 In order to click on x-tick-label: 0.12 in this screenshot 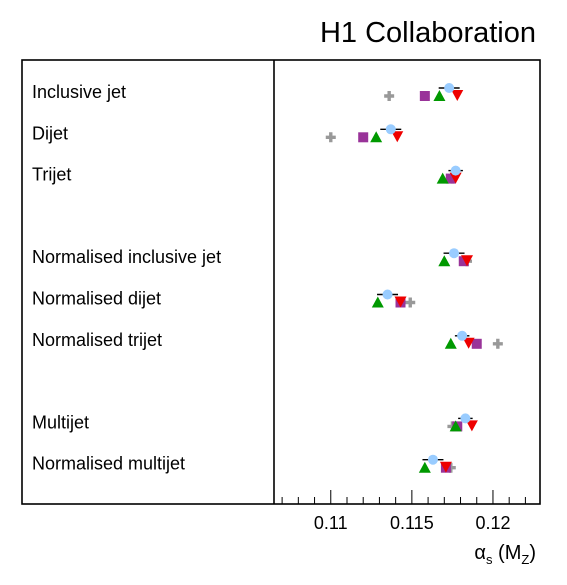, I will do `click(492, 523)`.